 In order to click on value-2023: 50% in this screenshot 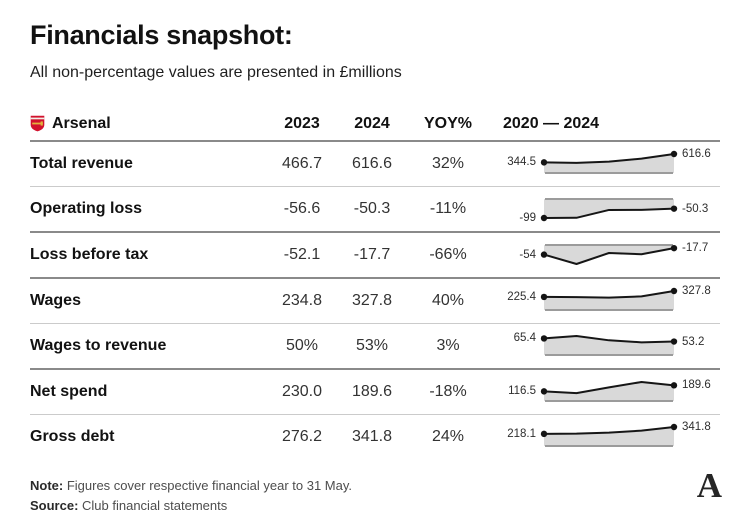, I will do `click(302, 345)`.